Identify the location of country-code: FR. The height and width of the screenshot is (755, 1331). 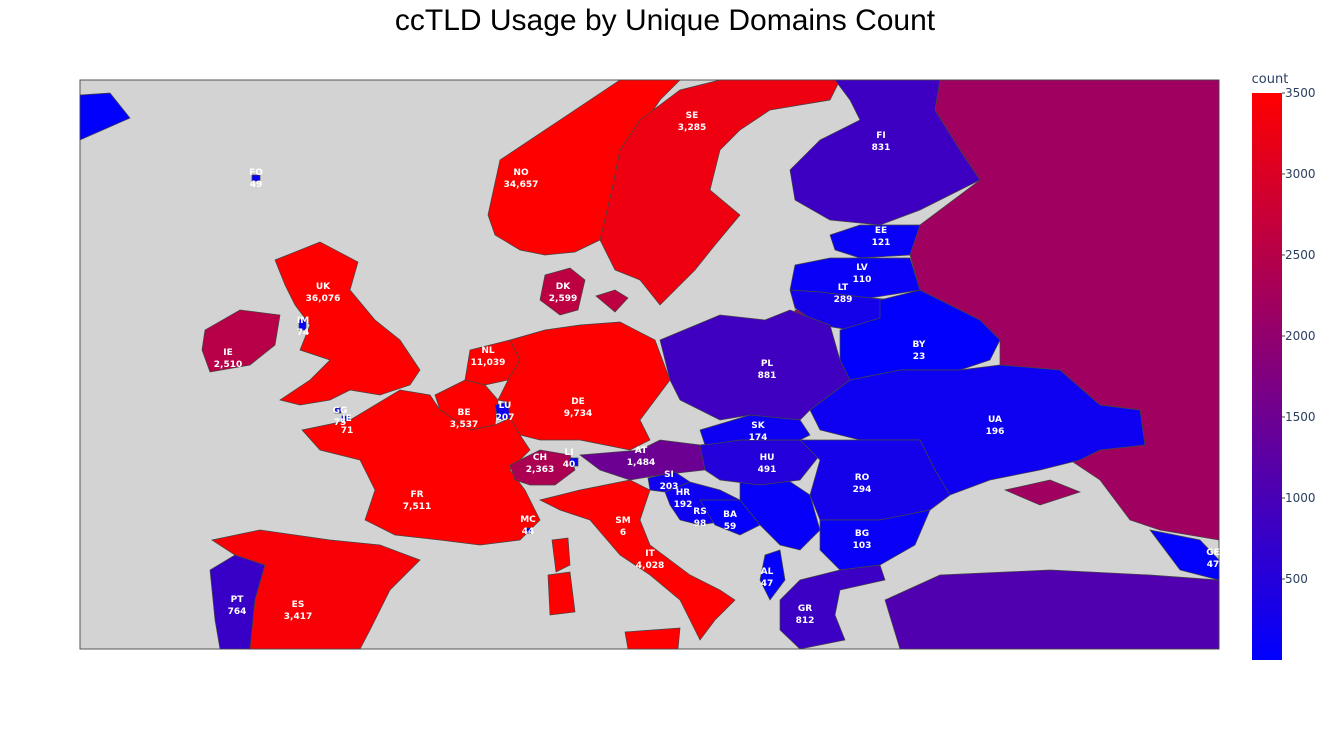
(416, 495).